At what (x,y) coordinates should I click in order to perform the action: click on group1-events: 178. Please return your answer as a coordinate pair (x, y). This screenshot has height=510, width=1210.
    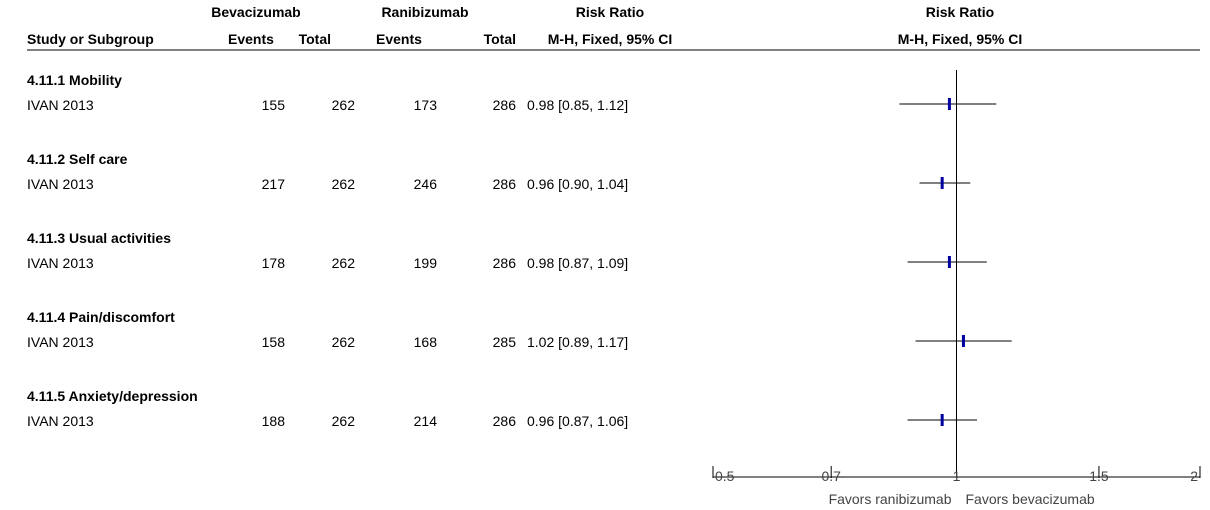
    Looking at the image, I should click on (274, 263).